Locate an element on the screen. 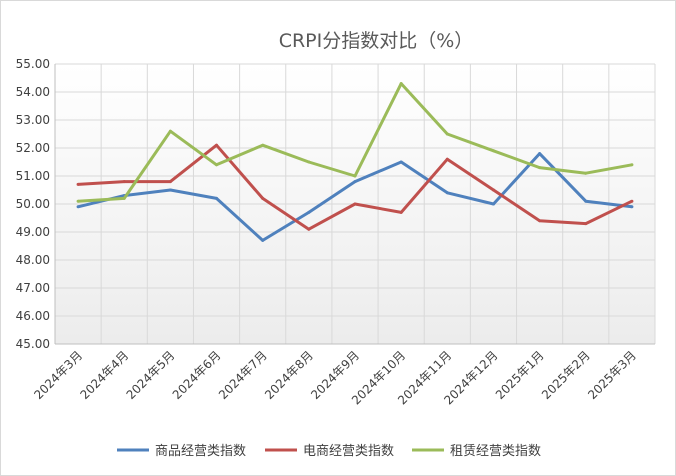  y-tick-label: 55.00 is located at coordinates (33, 64).